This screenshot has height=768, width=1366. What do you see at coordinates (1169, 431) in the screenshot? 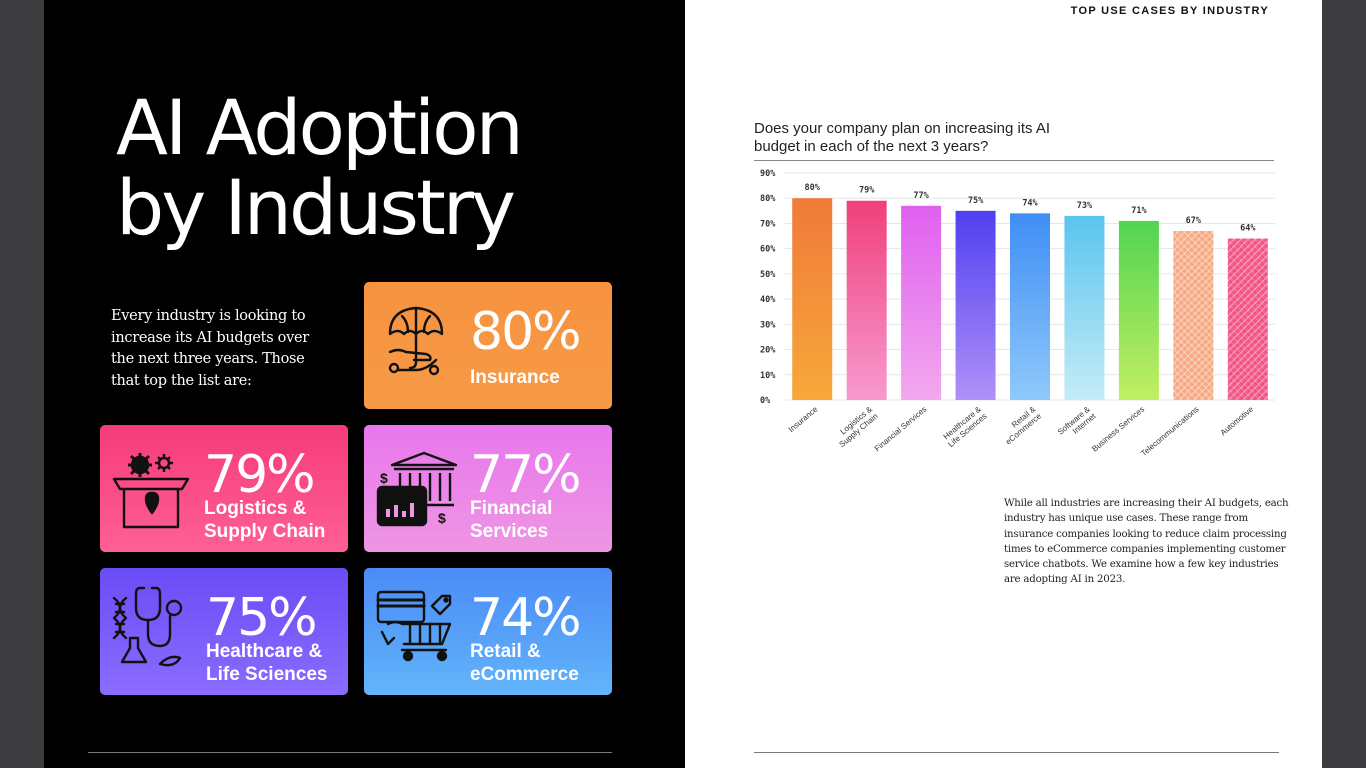
I see `x-tick-label: Telecommunications` at bounding box center [1169, 431].